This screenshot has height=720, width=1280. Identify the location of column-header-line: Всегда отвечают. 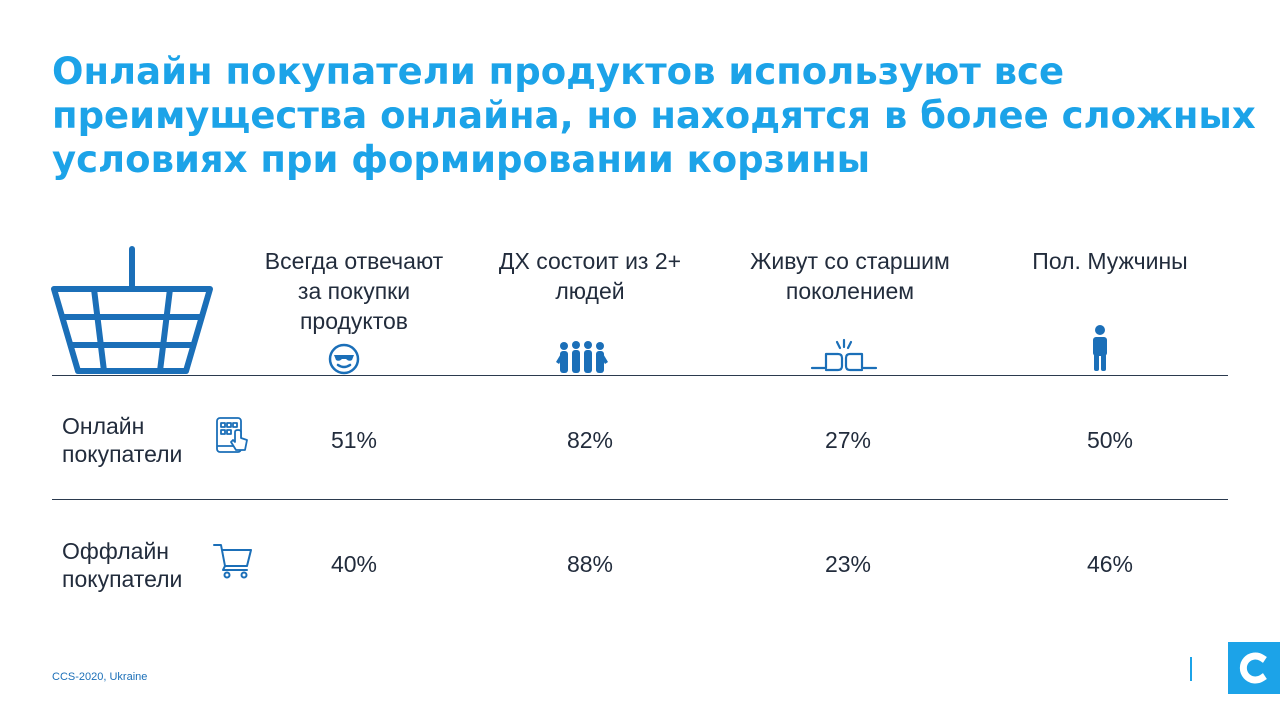
(354, 261).